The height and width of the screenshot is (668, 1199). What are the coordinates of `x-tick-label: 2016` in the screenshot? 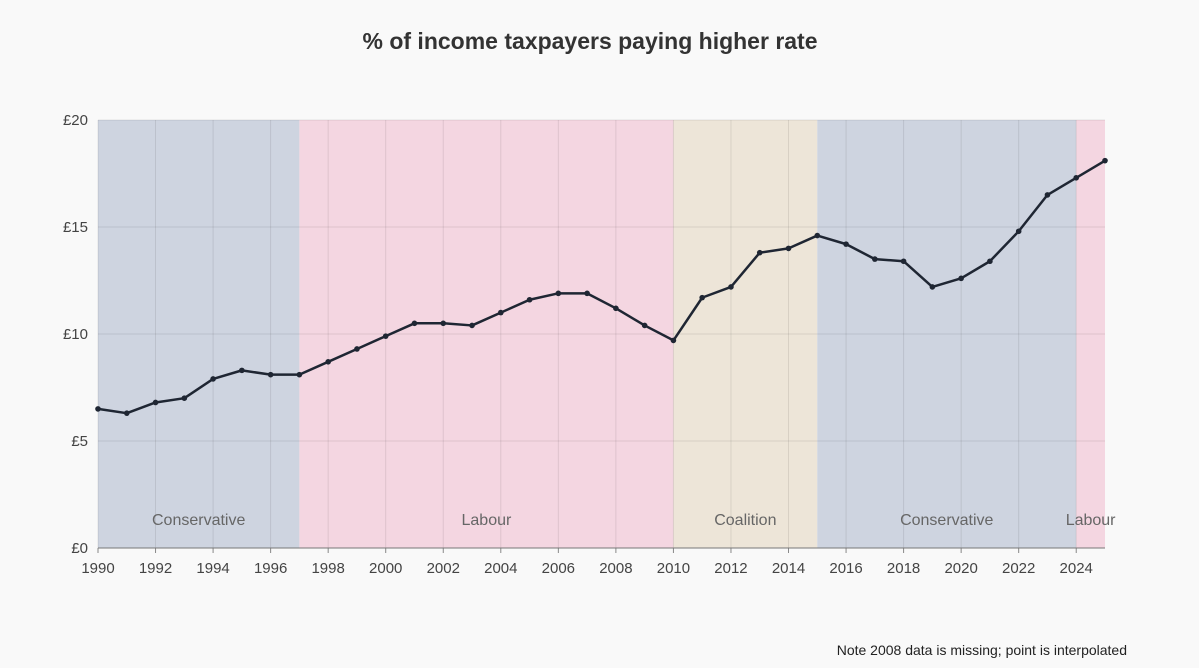 It's located at (845, 568).